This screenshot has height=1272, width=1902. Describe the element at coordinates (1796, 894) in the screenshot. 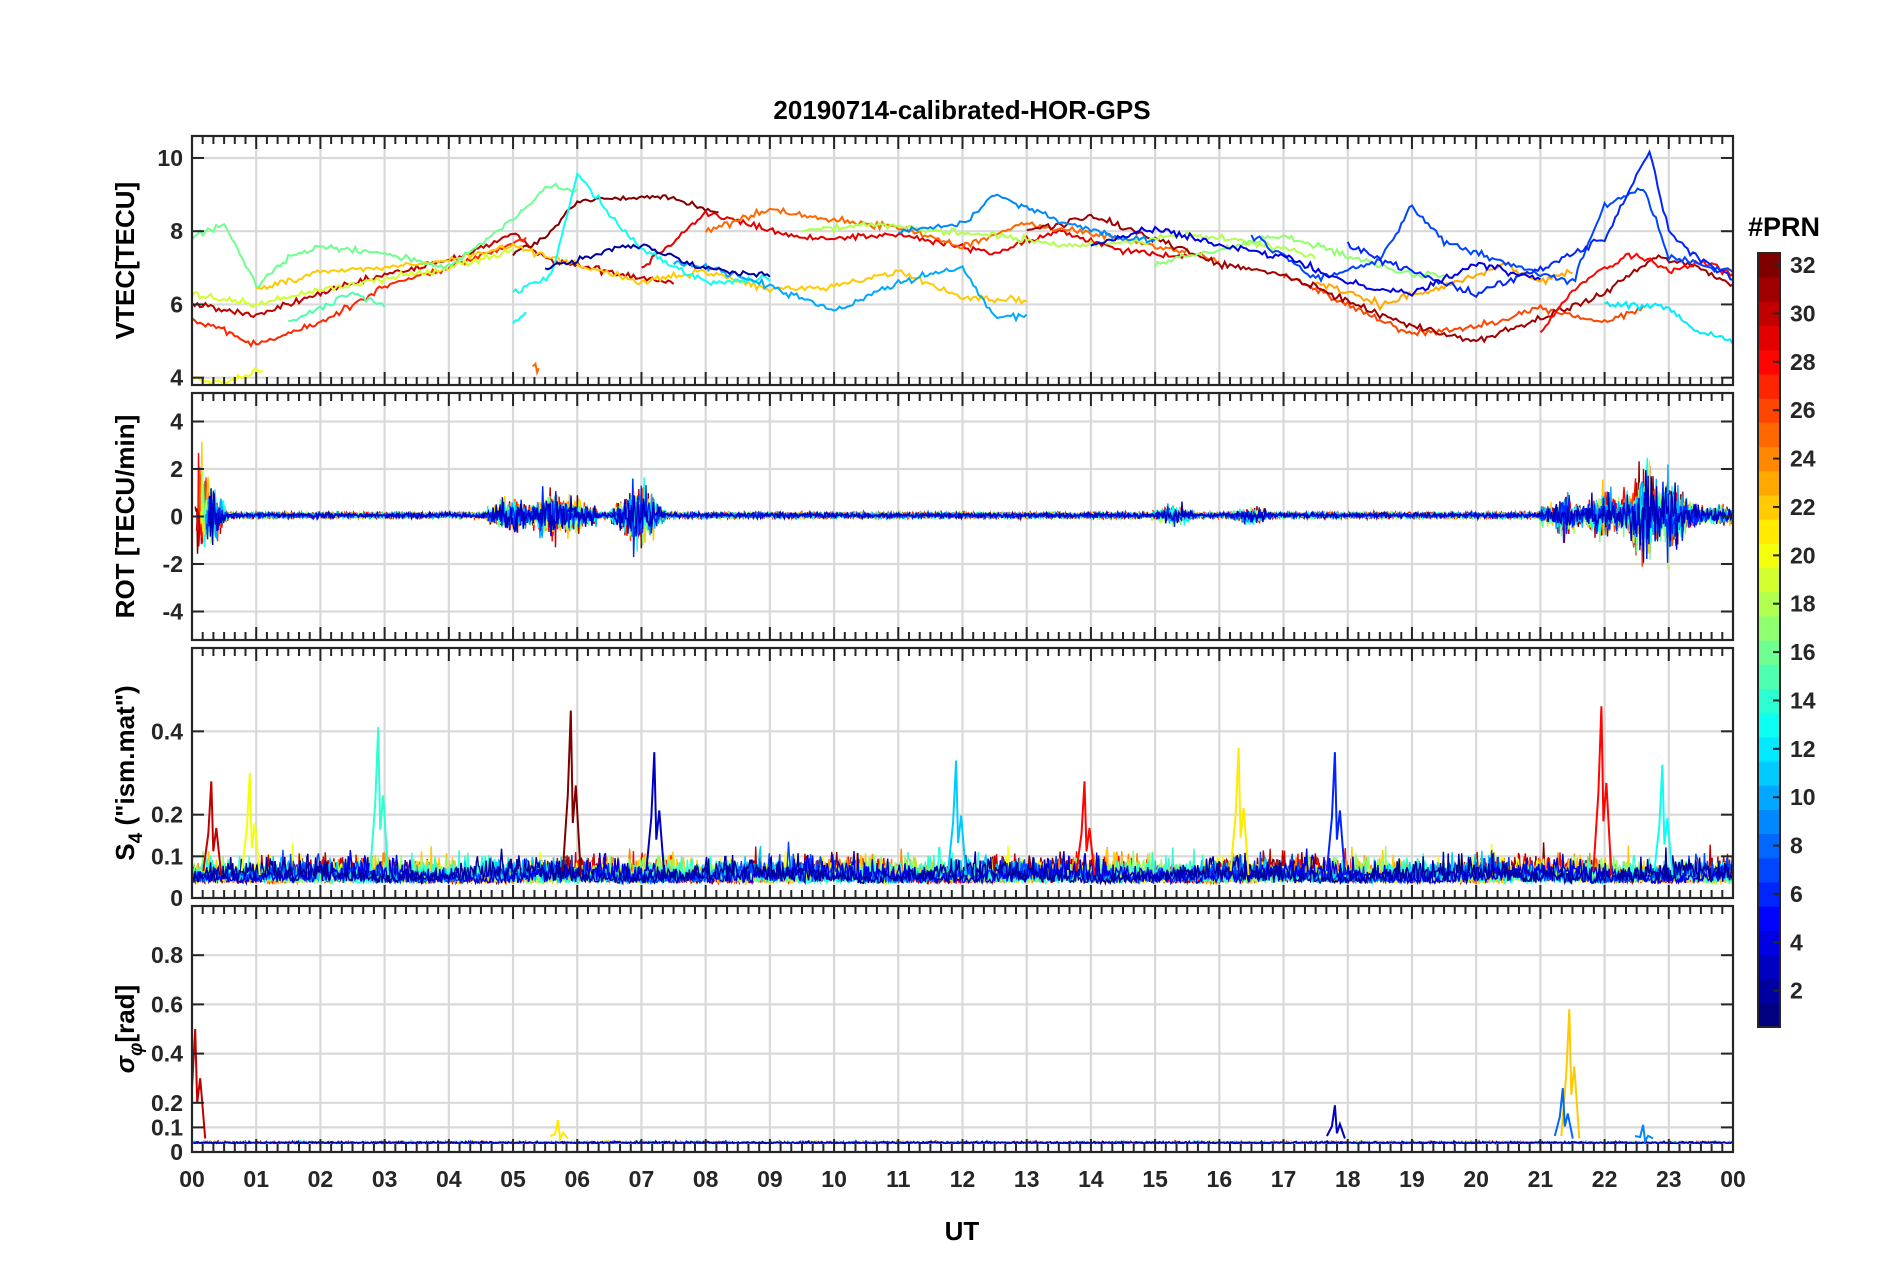

I see `colorbar-tick-label: 6` at that location.